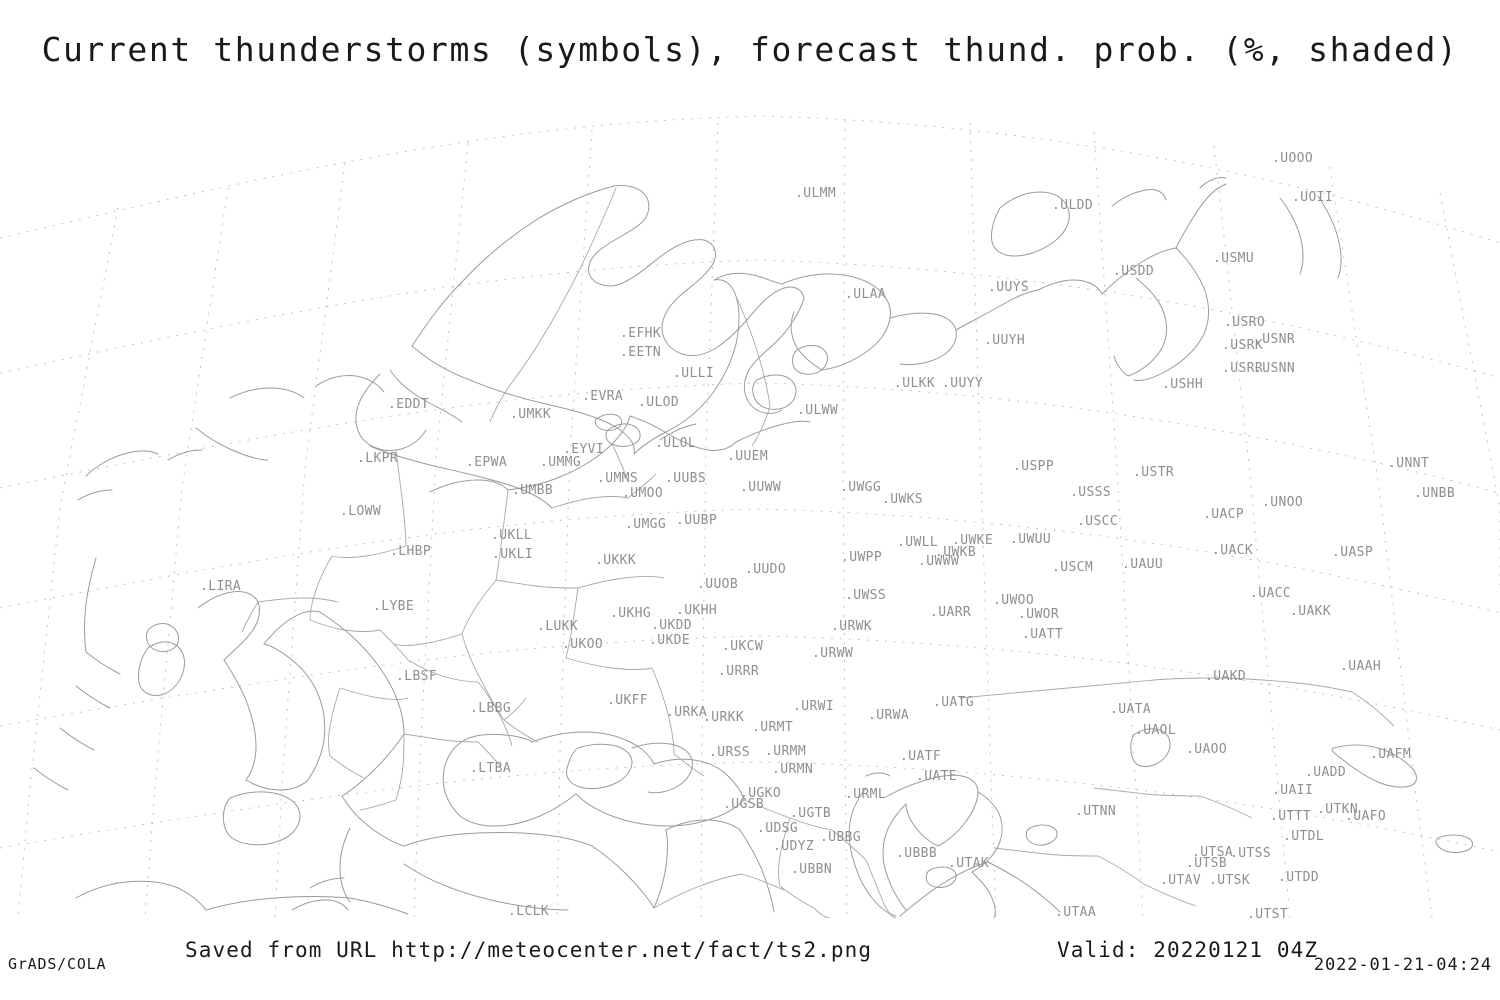 The image size is (1500, 1000). What do you see at coordinates (1251, 853) in the screenshot?
I see `station-label-utss: .UTSS` at bounding box center [1251, 853].